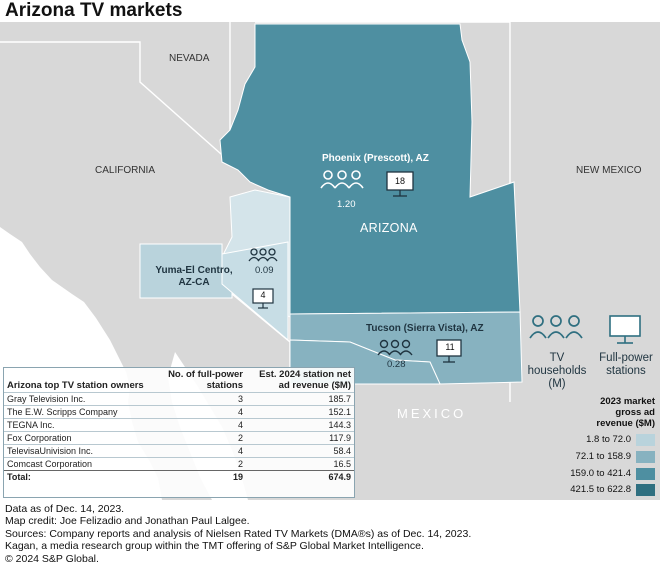 Image resolution: width=660 pixels, height=569 pixels. Describe the element at coordinates (75, 385) in the screenshot. I see `table-header: Arizona top TV station owners` at that location.